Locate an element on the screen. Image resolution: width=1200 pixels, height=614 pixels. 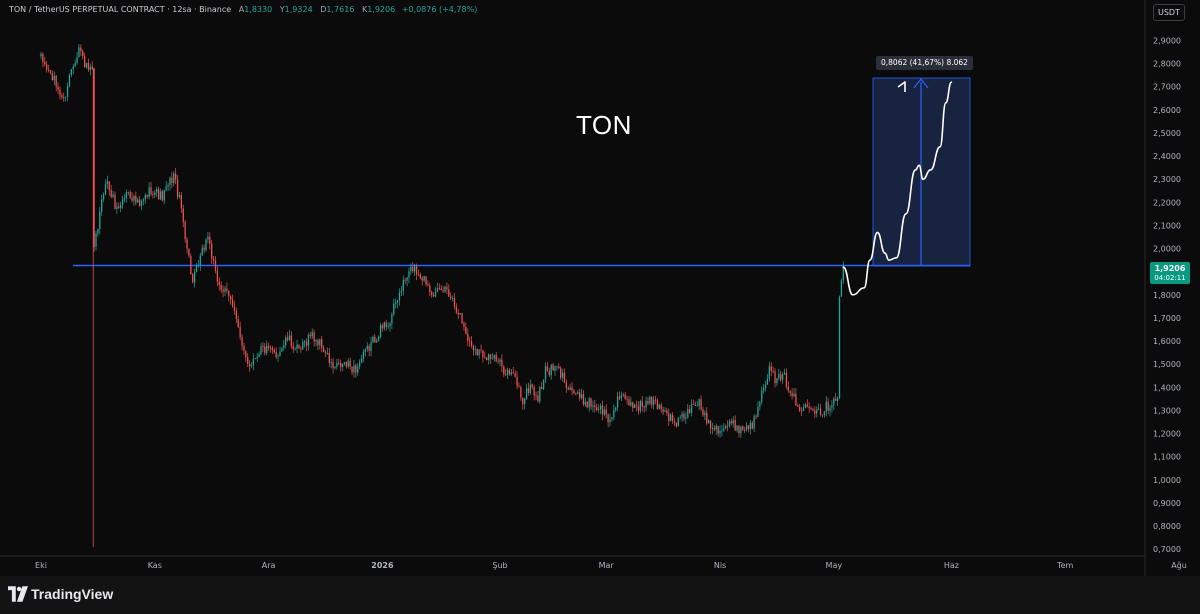
tradingview-logo-icon is located at coordinates (18, 594).